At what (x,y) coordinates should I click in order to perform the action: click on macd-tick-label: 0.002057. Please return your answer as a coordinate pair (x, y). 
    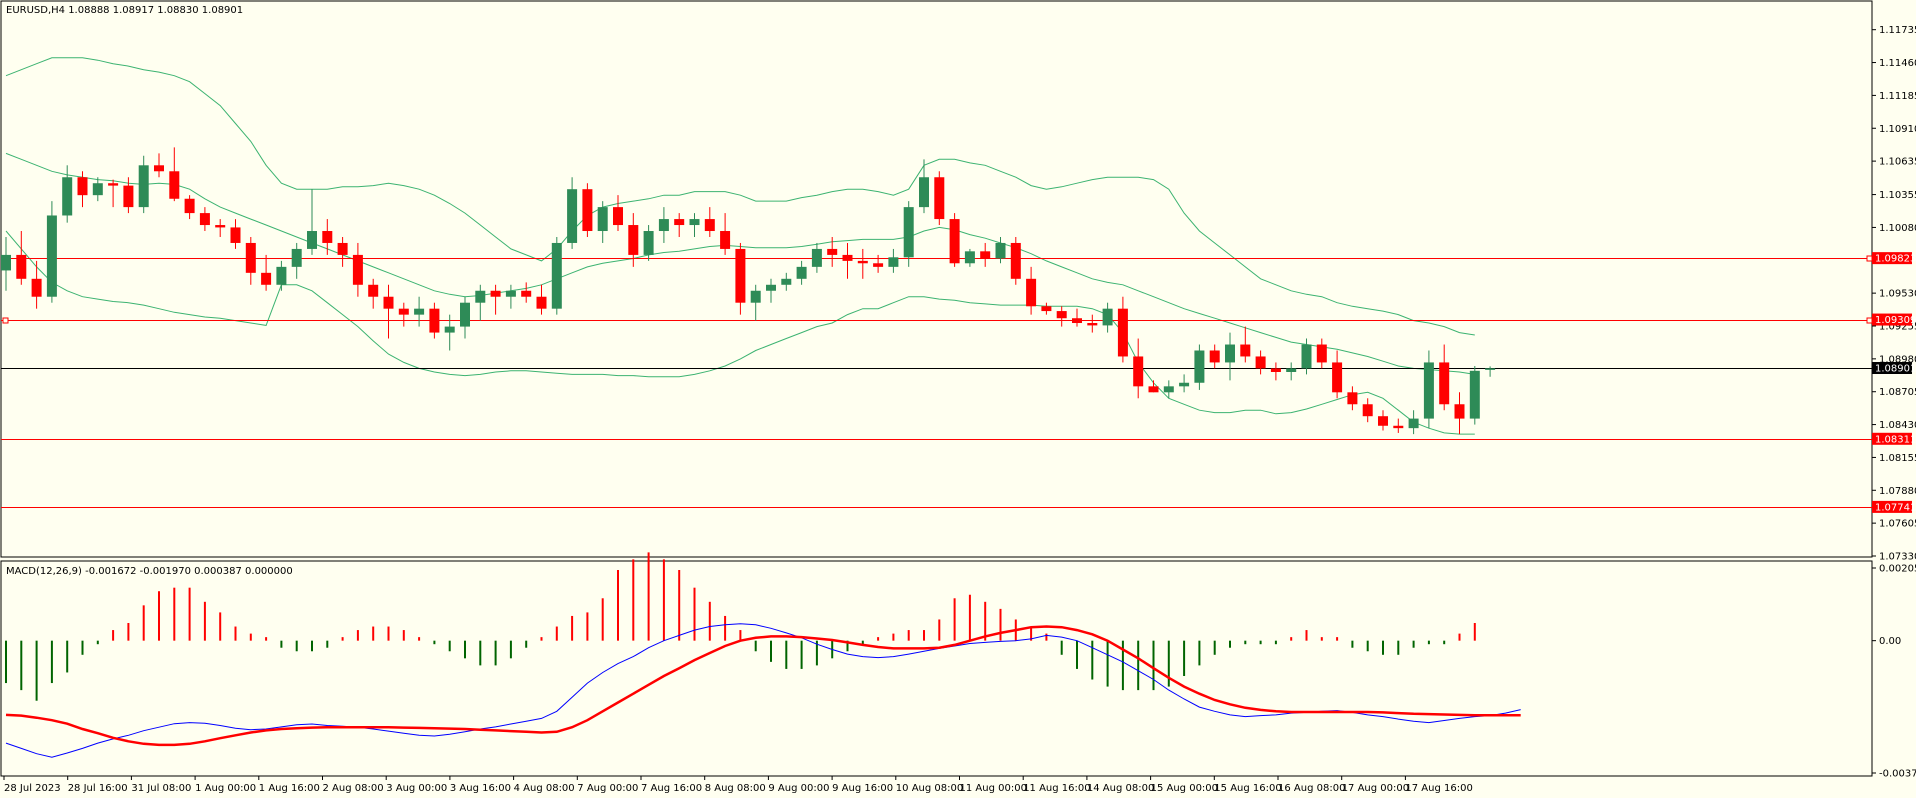
    Looking at the image, I should click on (1897, 569).